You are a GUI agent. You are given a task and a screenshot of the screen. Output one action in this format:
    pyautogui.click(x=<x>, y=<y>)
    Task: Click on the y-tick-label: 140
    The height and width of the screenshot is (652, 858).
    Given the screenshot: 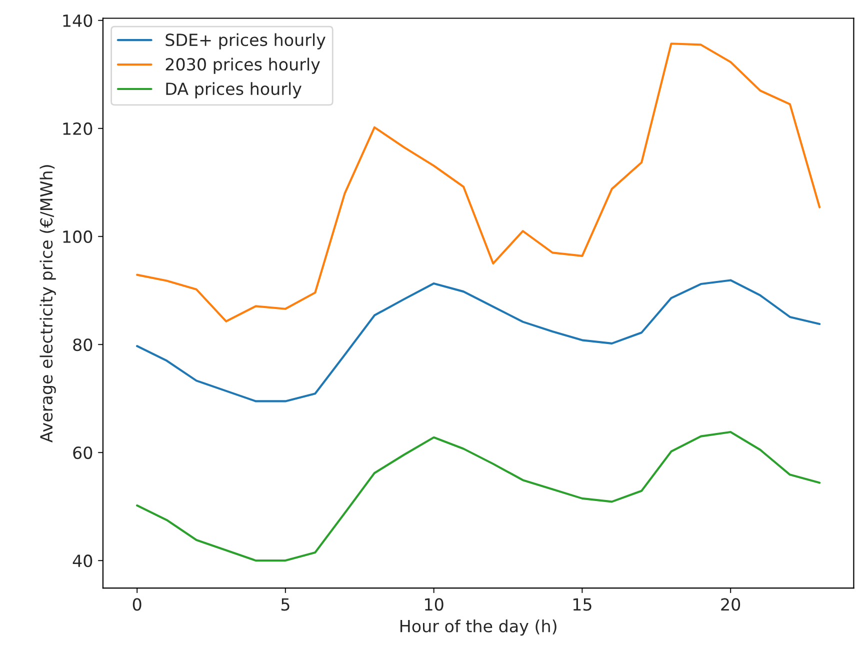 What is the action you would take?
    pyautogui.click(x=77, y=20)
    